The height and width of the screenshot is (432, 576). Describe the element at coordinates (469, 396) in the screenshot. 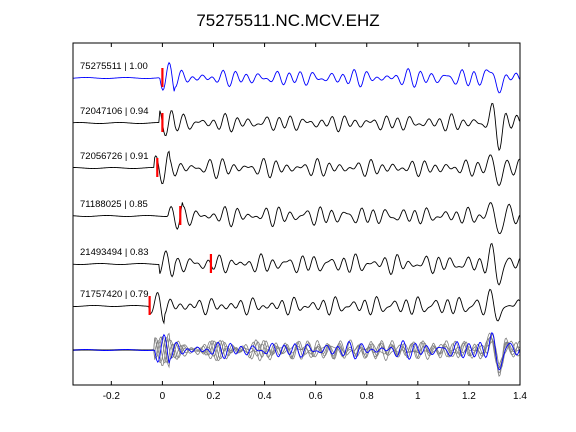

I see `x-tick-label: 1.2` at that location.